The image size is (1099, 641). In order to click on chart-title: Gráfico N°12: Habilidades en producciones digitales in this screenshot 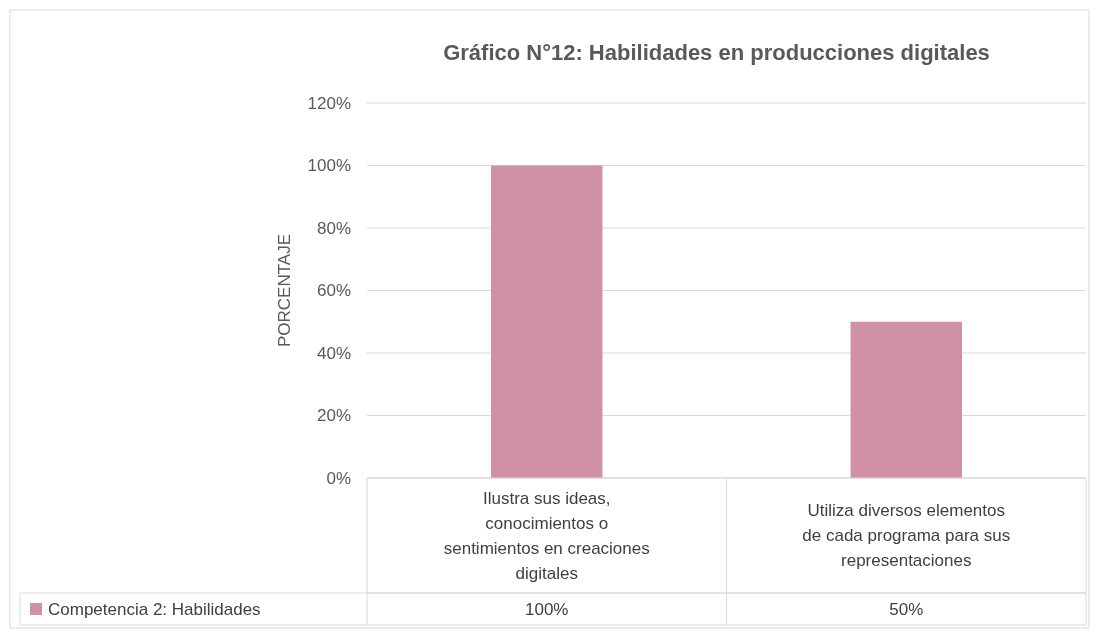, I will do `click(716, 52)`.